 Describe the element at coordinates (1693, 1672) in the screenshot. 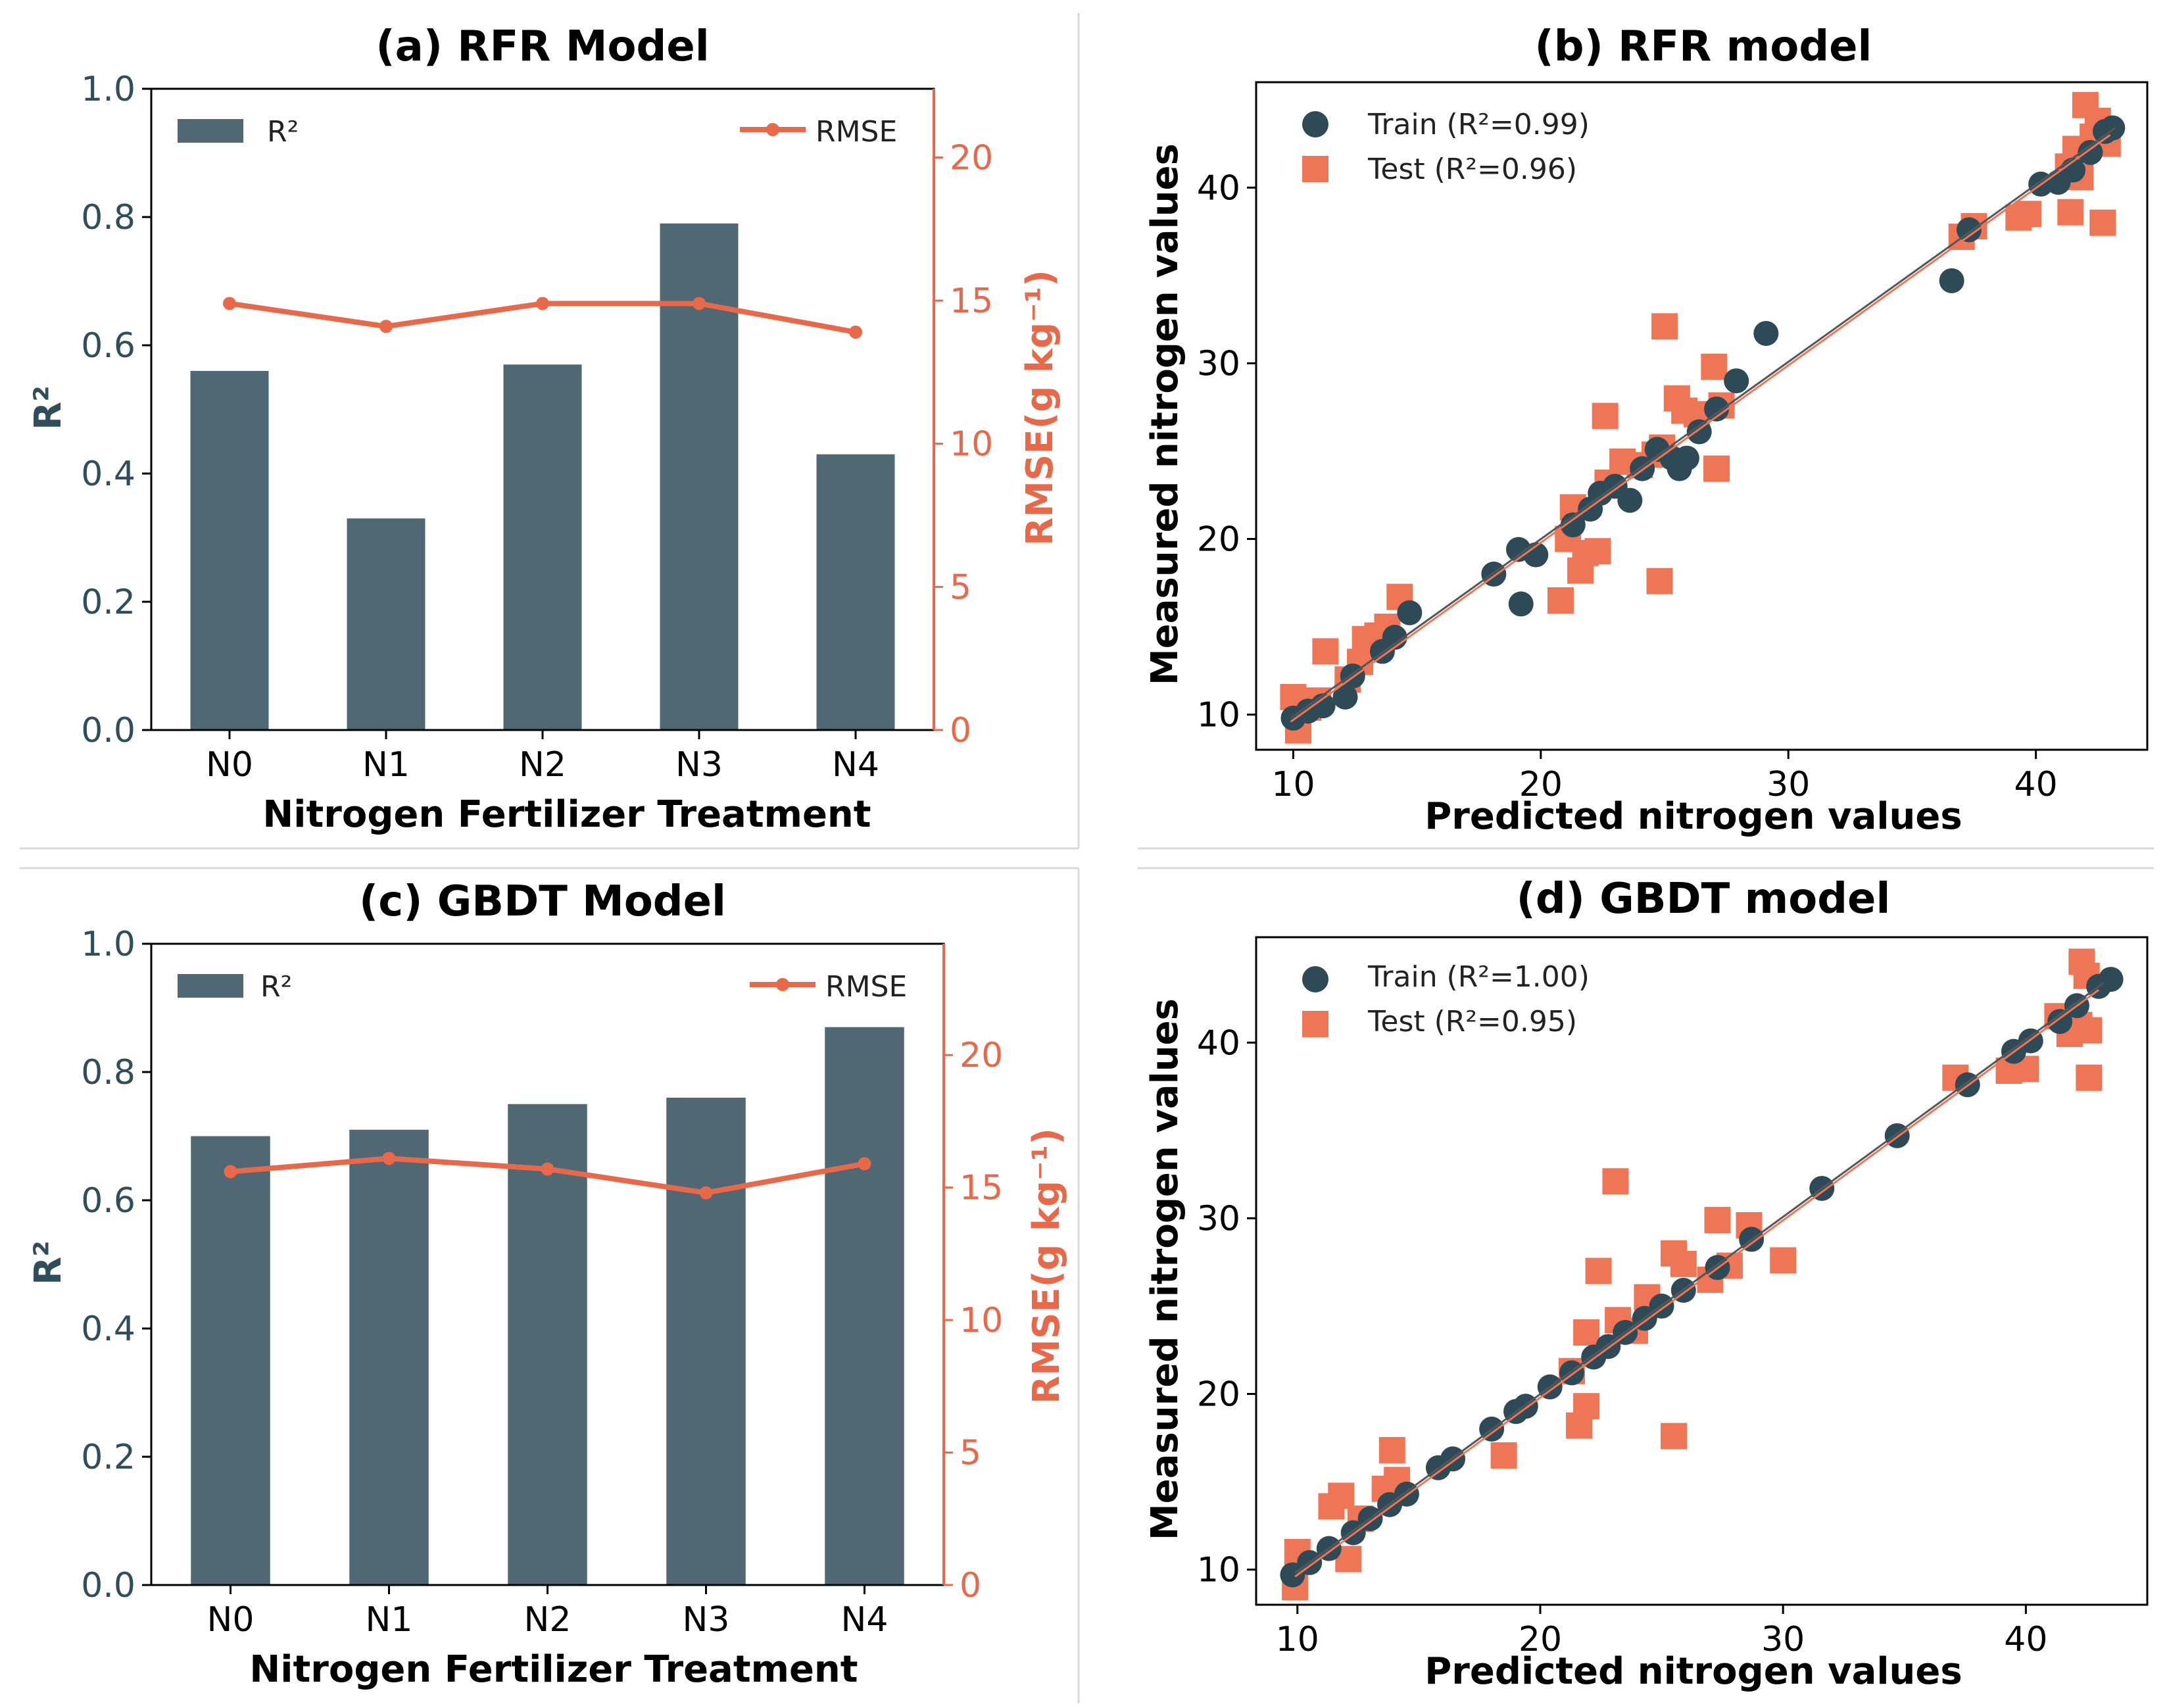

I see `panel-d-x-axis-label: Predicted nitrogen values` at that location.